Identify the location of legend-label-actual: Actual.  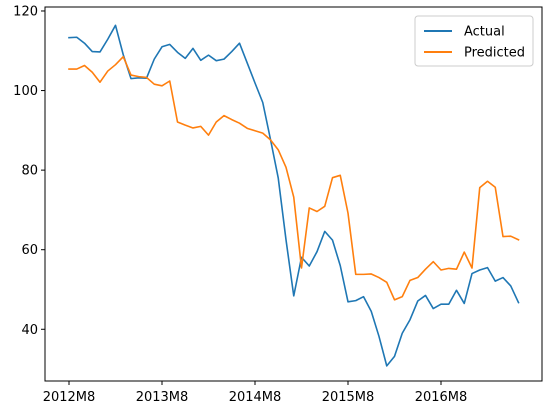
(484, 32).